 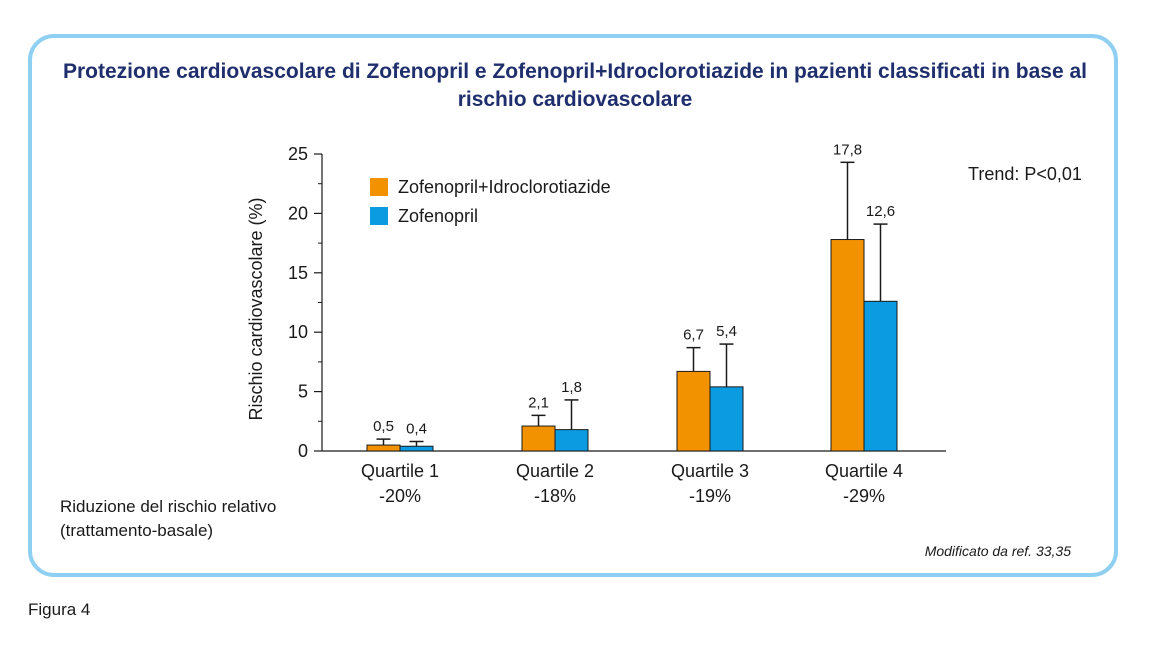 I want to click on legend-label: Zofenopril+Idroclorotiazide, so click(x=504, y=187).